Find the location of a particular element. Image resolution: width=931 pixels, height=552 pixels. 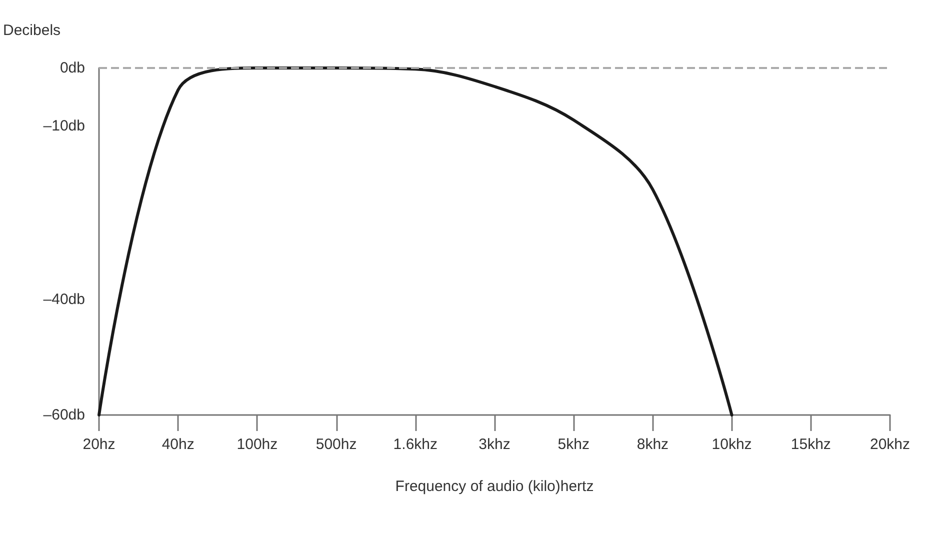

x-axis-title: Frequency of audio (kilo)hertz is located at coordinates (494, 486).